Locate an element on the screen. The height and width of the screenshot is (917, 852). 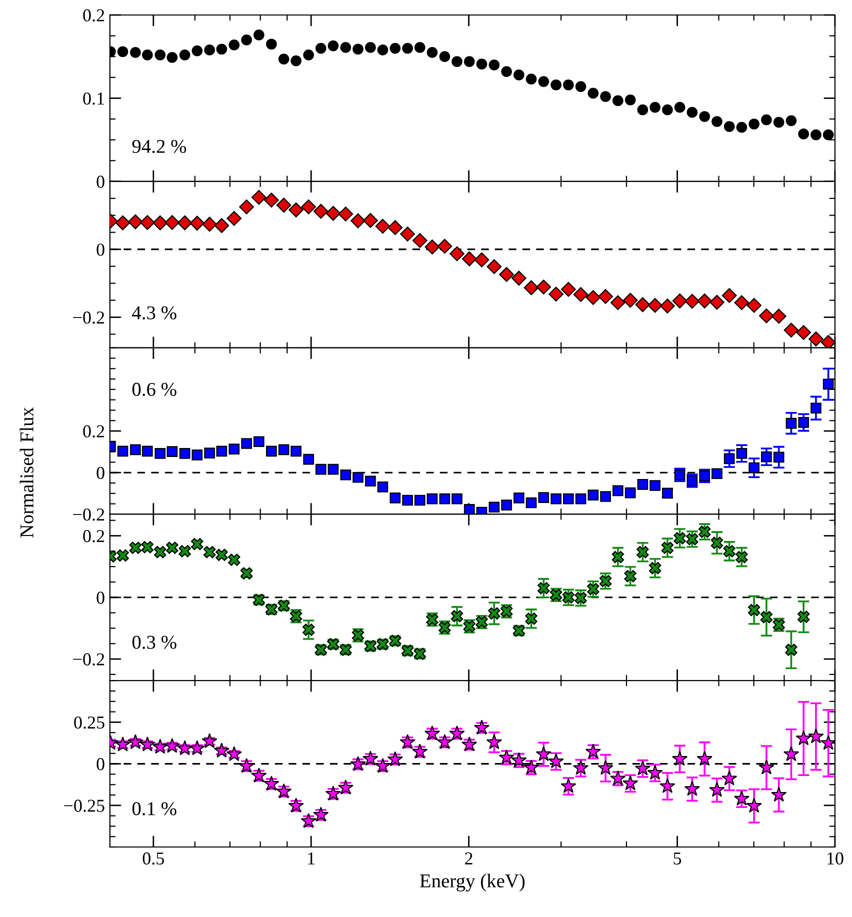
x-tick-label: 1 is located at coordinates (311, 858).